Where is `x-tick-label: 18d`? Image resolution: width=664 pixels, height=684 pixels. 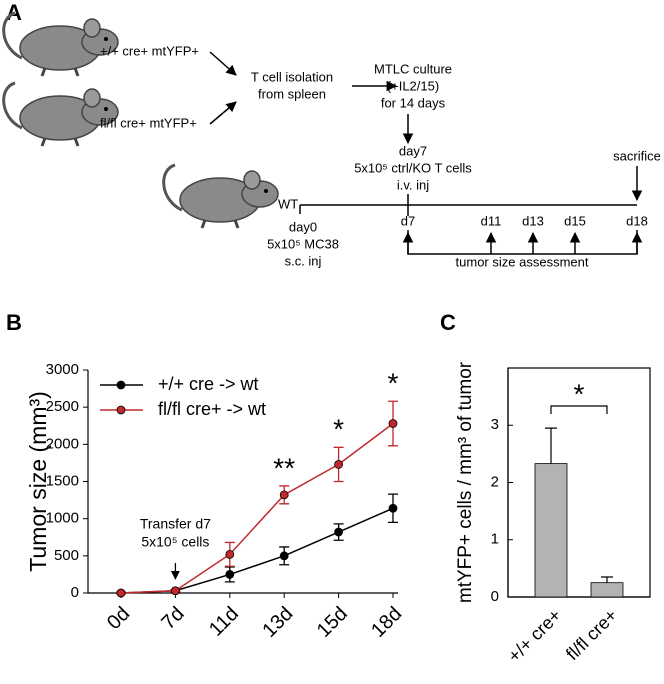
x-tick-label: 18d is located at coordinates (386, 622).